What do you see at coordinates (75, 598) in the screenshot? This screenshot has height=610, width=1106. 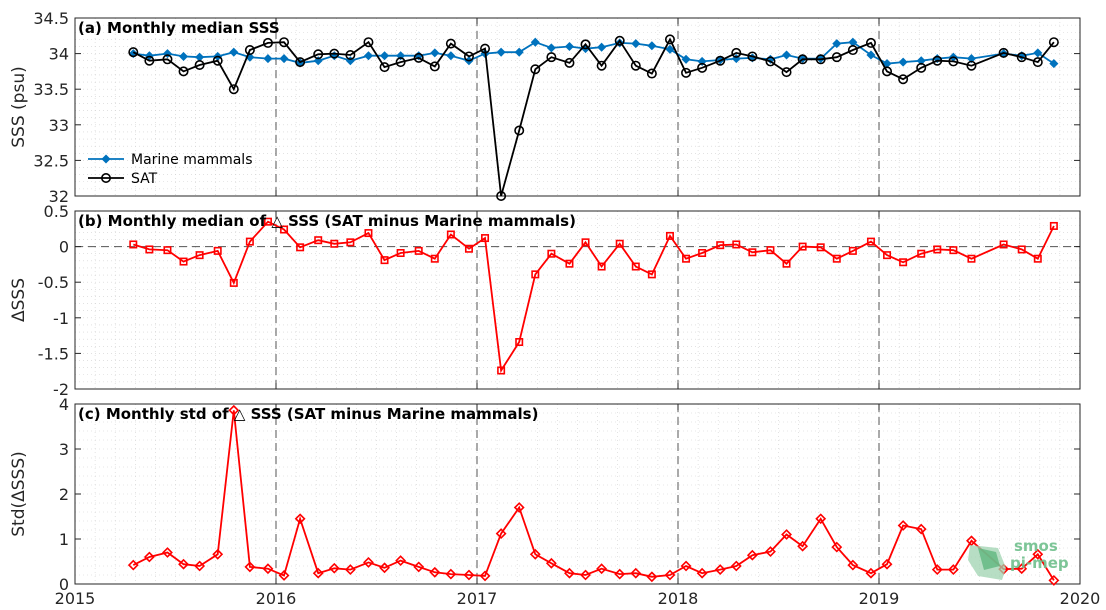 I see `x-tick-label: 2015` at bounding box center [75, 598].